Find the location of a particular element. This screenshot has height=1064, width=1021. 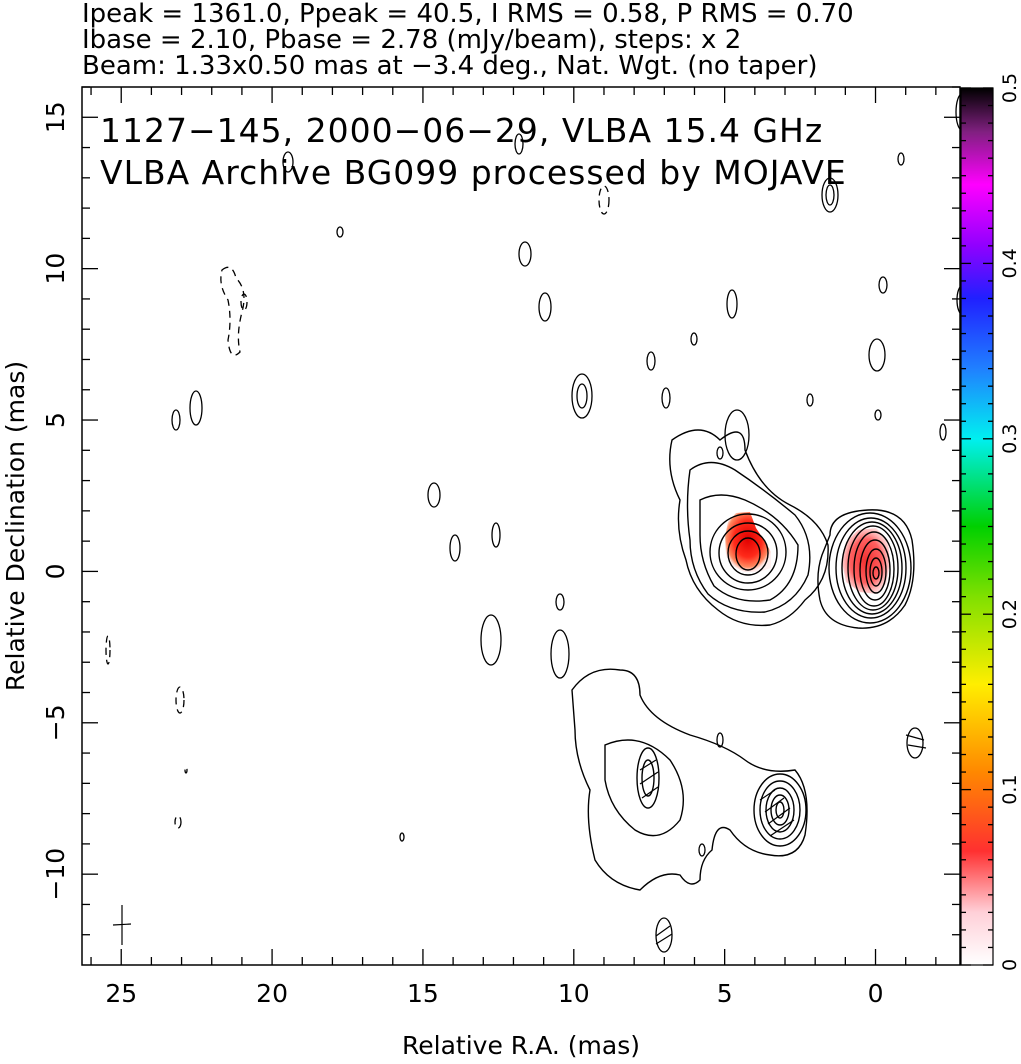

x-tick-label: 5 is located at coordinates (725, 993).